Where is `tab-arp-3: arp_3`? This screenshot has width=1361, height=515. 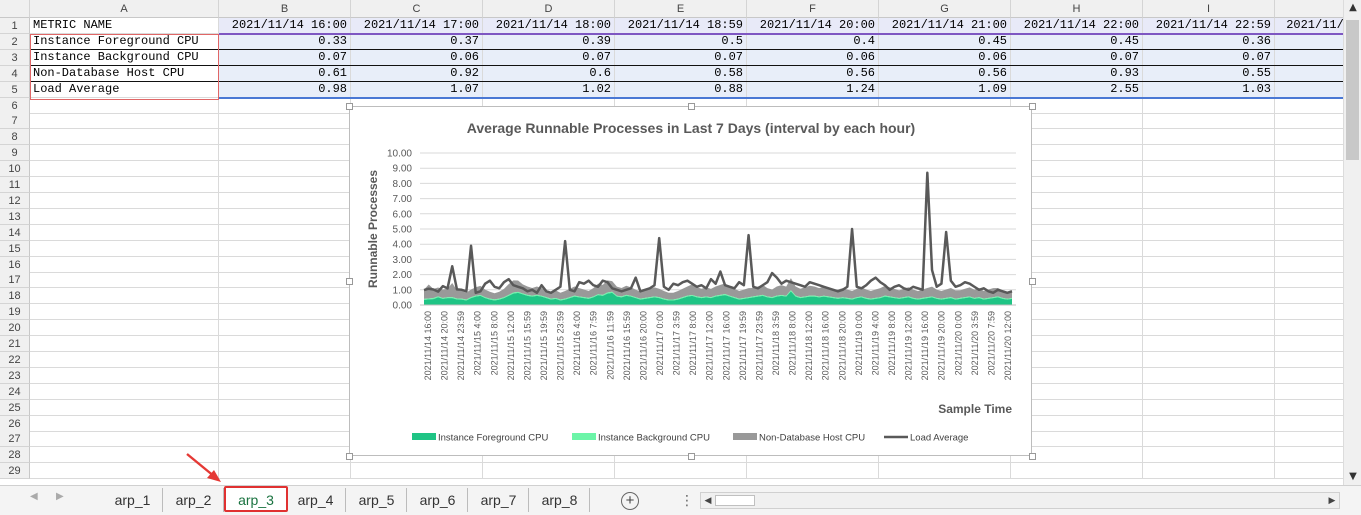
tab-arp-3: arp_3 is located at coordinates (256, 499).